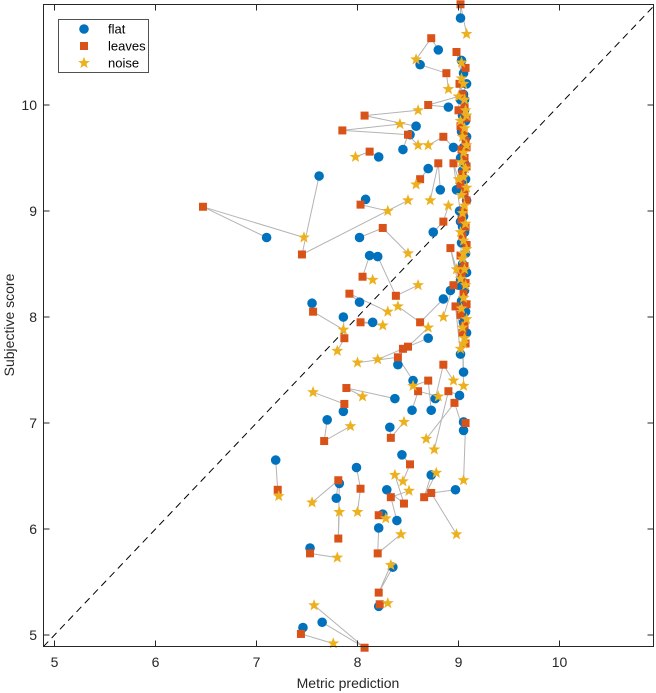  I want to click on legend-box, so click(103, 46).